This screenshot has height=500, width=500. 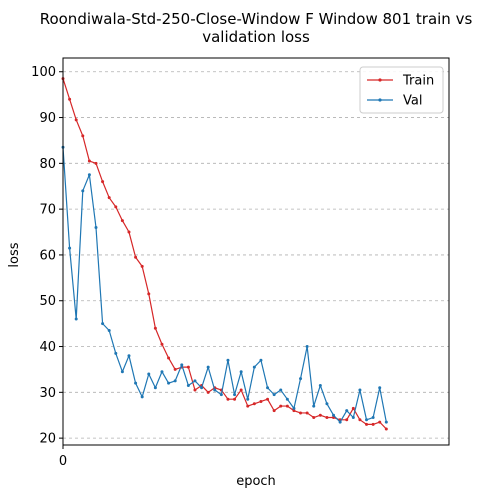 What do you see at coordinates (47, 301) in the screenshot?
I see `y-tick-label: 50` at bounding box center [47, 301].